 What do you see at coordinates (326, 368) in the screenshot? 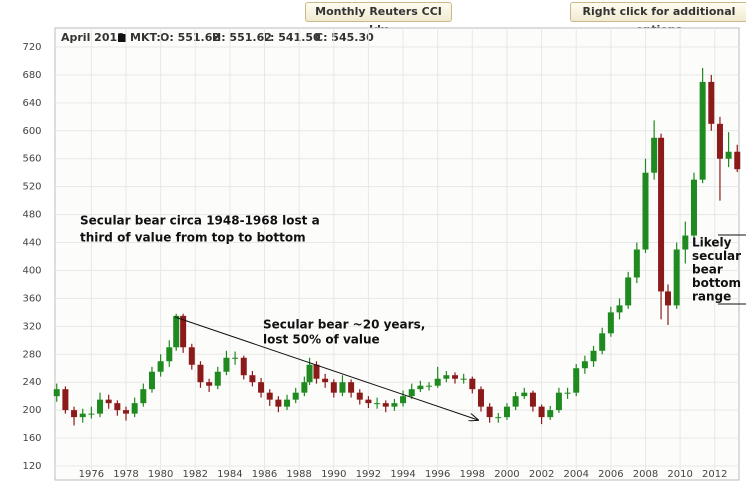
I see `trend-line` at bounding box center [326, 368].